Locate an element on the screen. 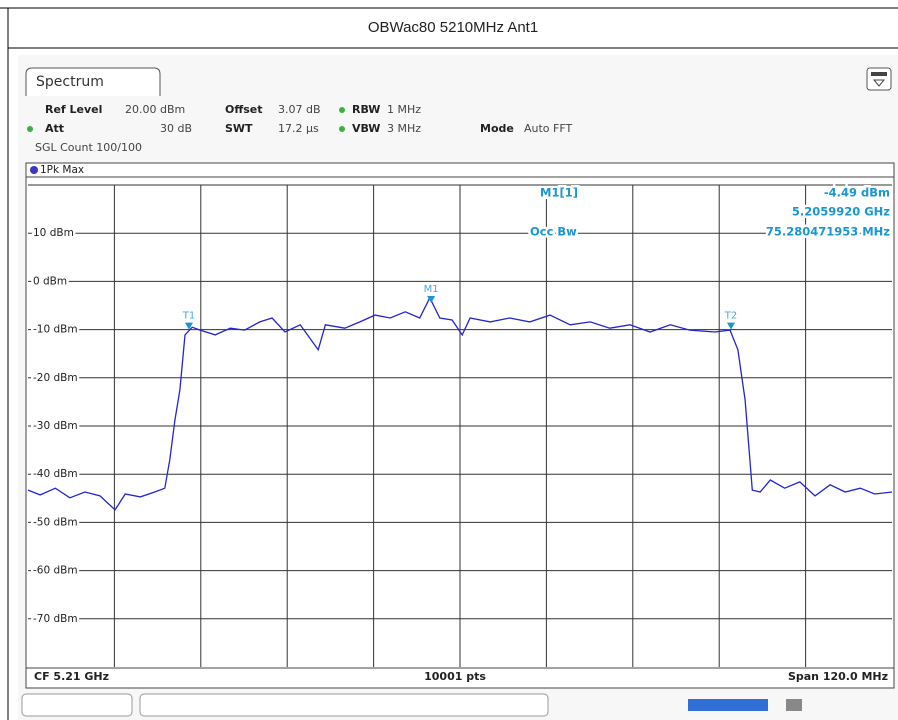  y-tick-label: 0 dBm is located at coordinates (50, 281).